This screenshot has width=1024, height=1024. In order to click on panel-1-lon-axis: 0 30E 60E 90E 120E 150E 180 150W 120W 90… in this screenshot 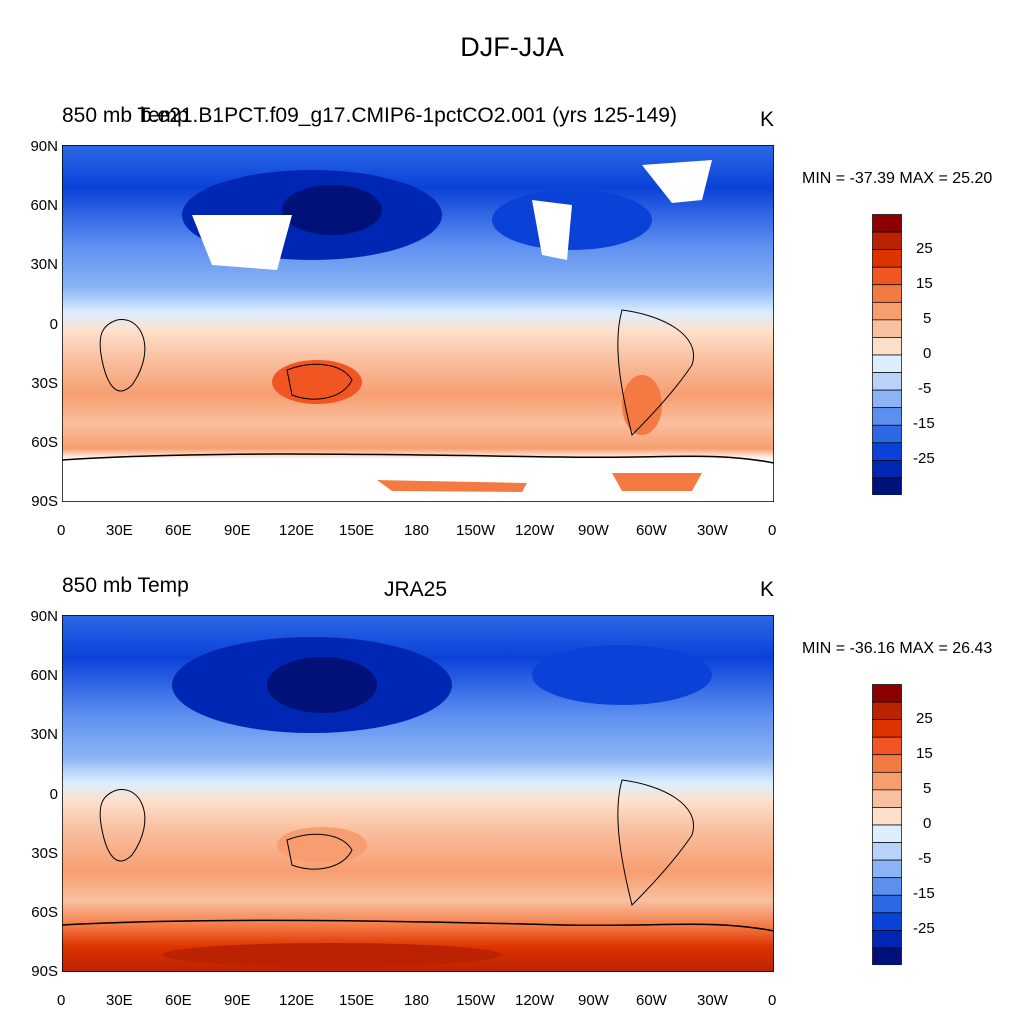, I will do `click(512, 532)`.